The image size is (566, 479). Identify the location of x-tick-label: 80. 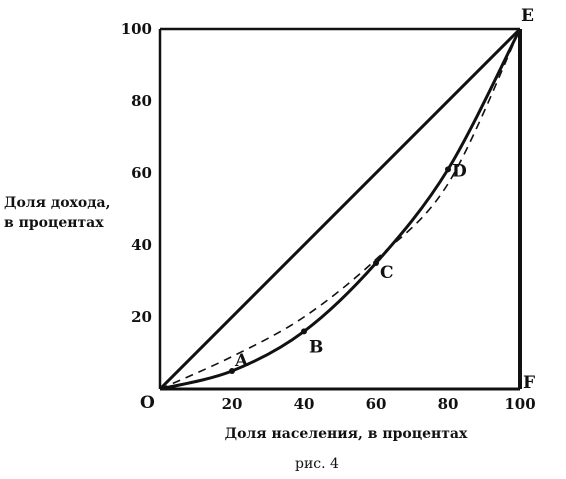
(448, 404).